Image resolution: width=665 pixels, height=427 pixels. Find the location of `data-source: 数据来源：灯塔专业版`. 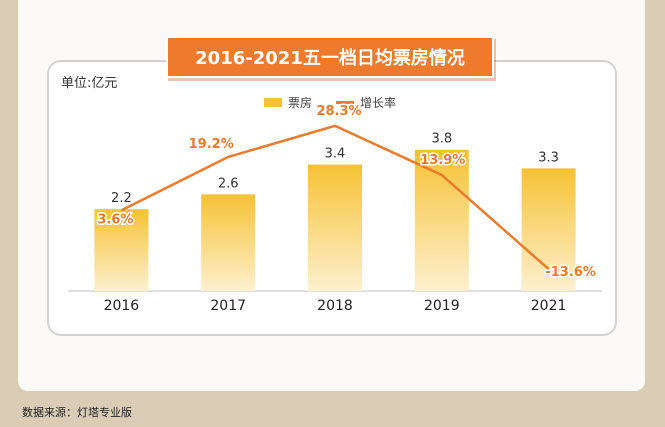

data-source: 数据来源：灯塔专业版 is located at coordinates (77, 412).